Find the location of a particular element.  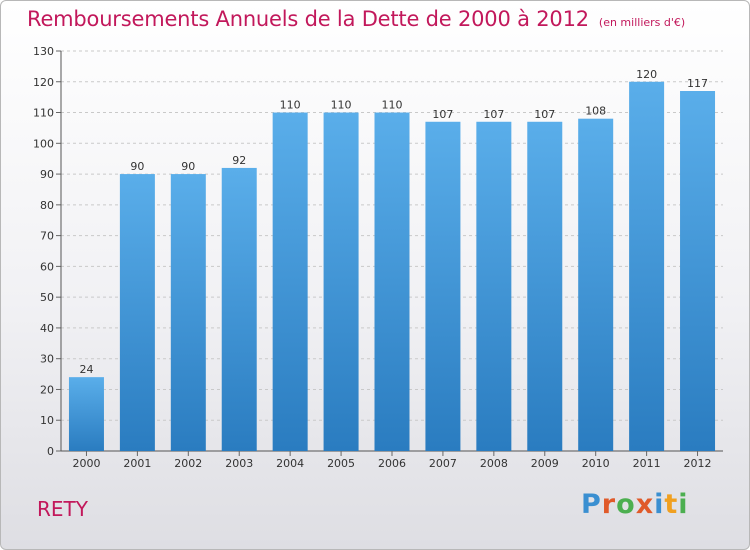

y-tick-label: 100 is located at coordinates (43, 143).